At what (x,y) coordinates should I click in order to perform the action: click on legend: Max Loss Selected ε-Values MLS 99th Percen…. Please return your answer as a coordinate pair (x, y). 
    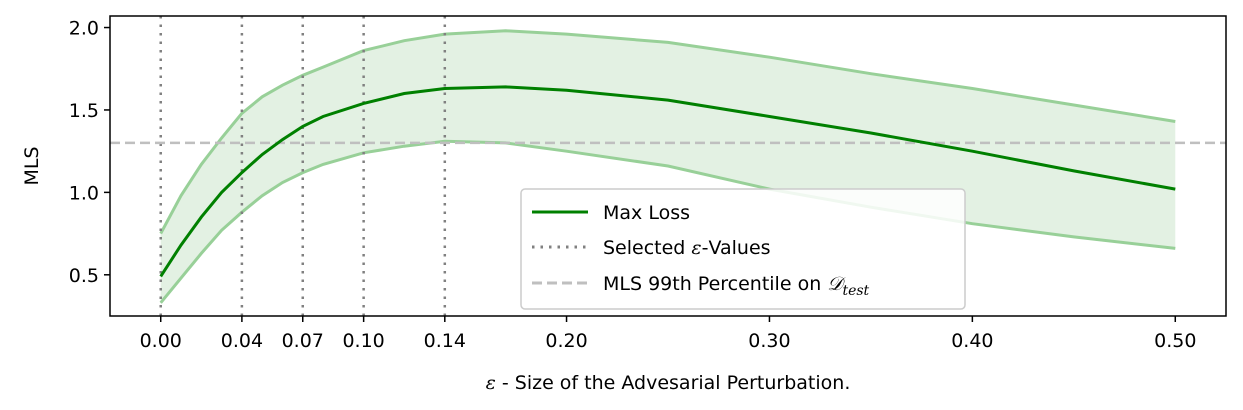
    Looking at the image, I should click on (743, 249).